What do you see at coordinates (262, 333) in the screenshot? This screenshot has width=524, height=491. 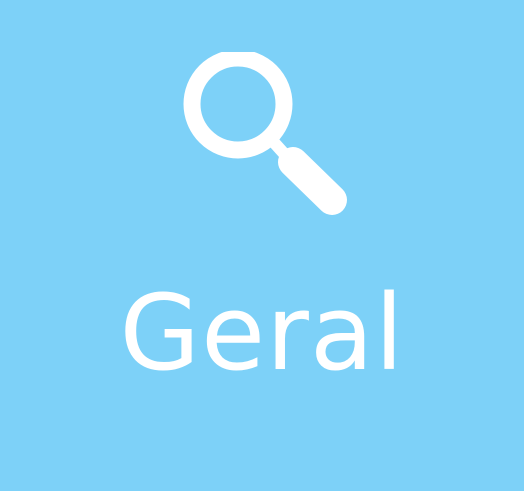 I see `tile-label: Geral` at bounding box center [262, 333].